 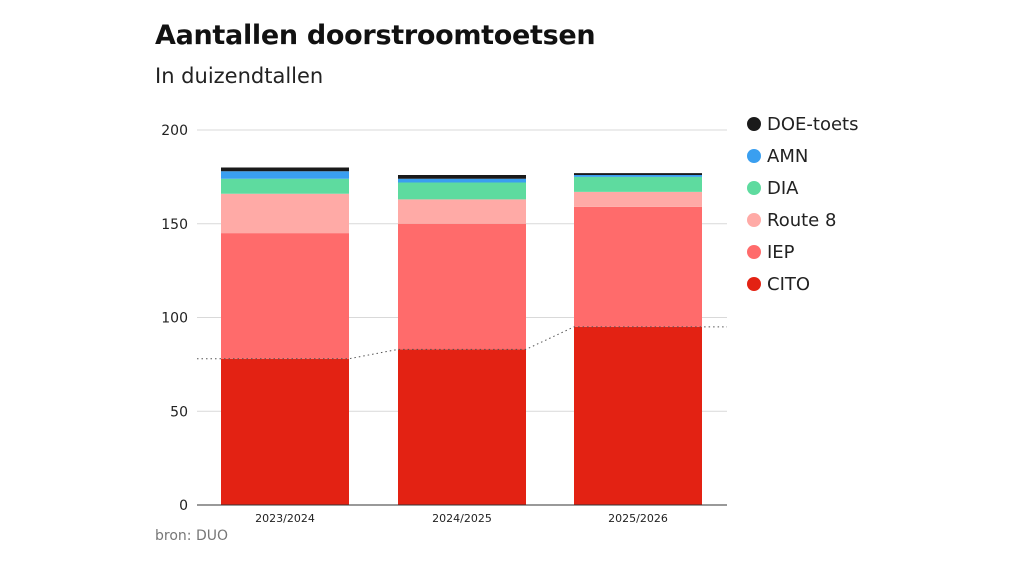 What do you see at coordinates (191, 536) in the screenshot?
I see `source-note: bron: DUO` at bounding box center [191, 536].